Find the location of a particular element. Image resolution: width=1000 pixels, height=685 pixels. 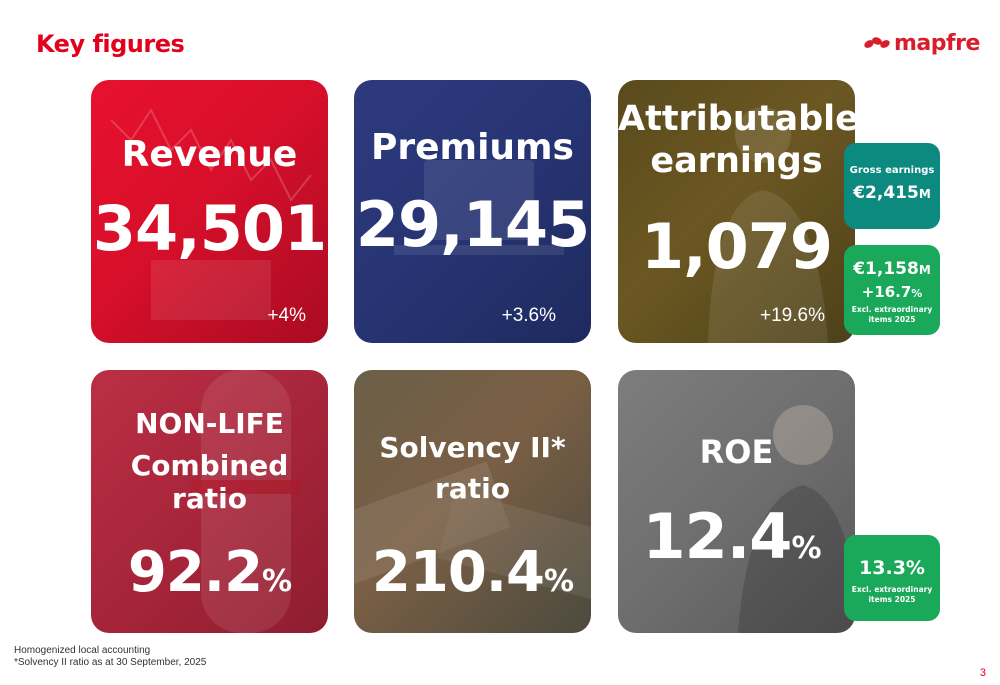

mapfre-logo-icon is located at coordinates (877, 42).